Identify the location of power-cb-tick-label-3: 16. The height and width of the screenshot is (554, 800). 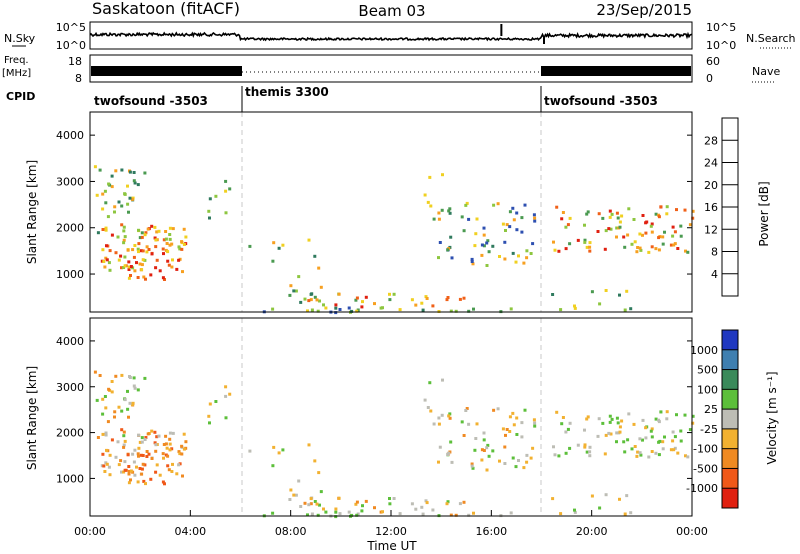
(711, 207).